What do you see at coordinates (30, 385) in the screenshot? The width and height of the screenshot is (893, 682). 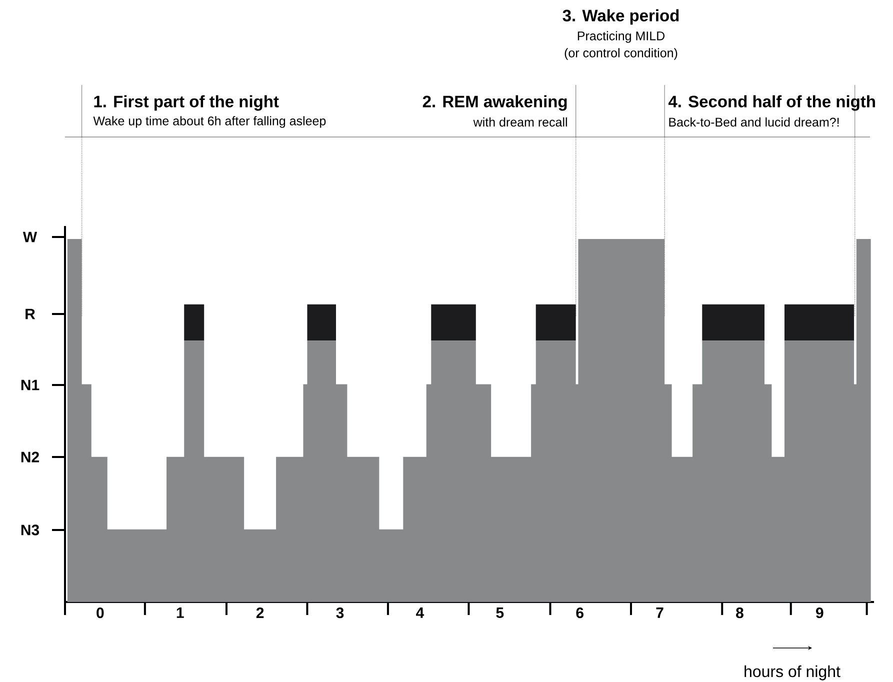 I see `text: N1` at bounding box center [30, 385].